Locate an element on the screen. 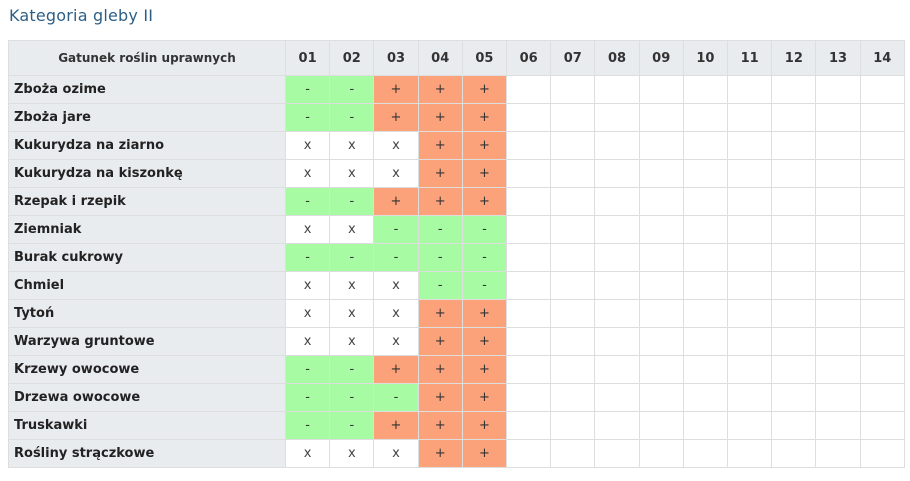  table-row: Chmiel x x x - - is located at coordinates (457, 285).